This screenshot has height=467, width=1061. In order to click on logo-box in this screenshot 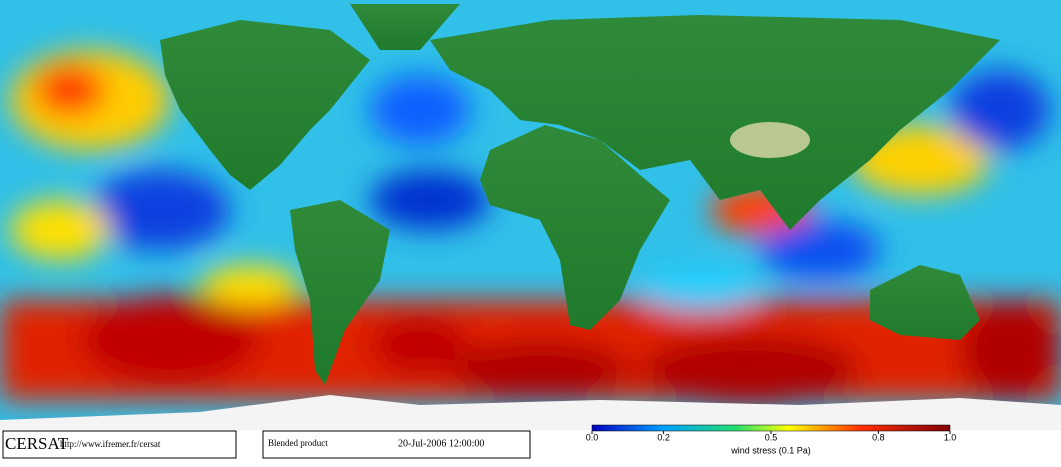, I will do `click(119, 444)`.